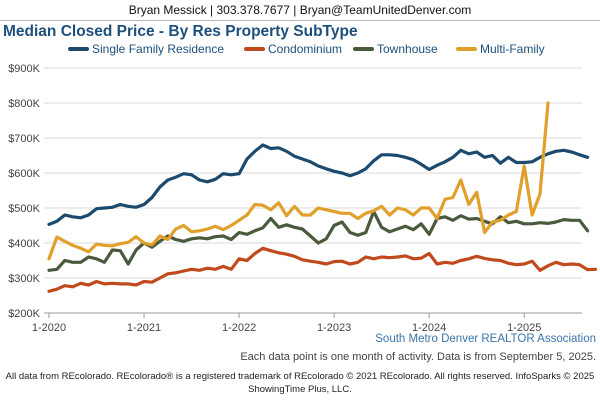 This screenshot has height=400, width=600. Describe the element at coordinates (24, 244) in the screenshot. I see `y-tick-label: $400K` at that location.